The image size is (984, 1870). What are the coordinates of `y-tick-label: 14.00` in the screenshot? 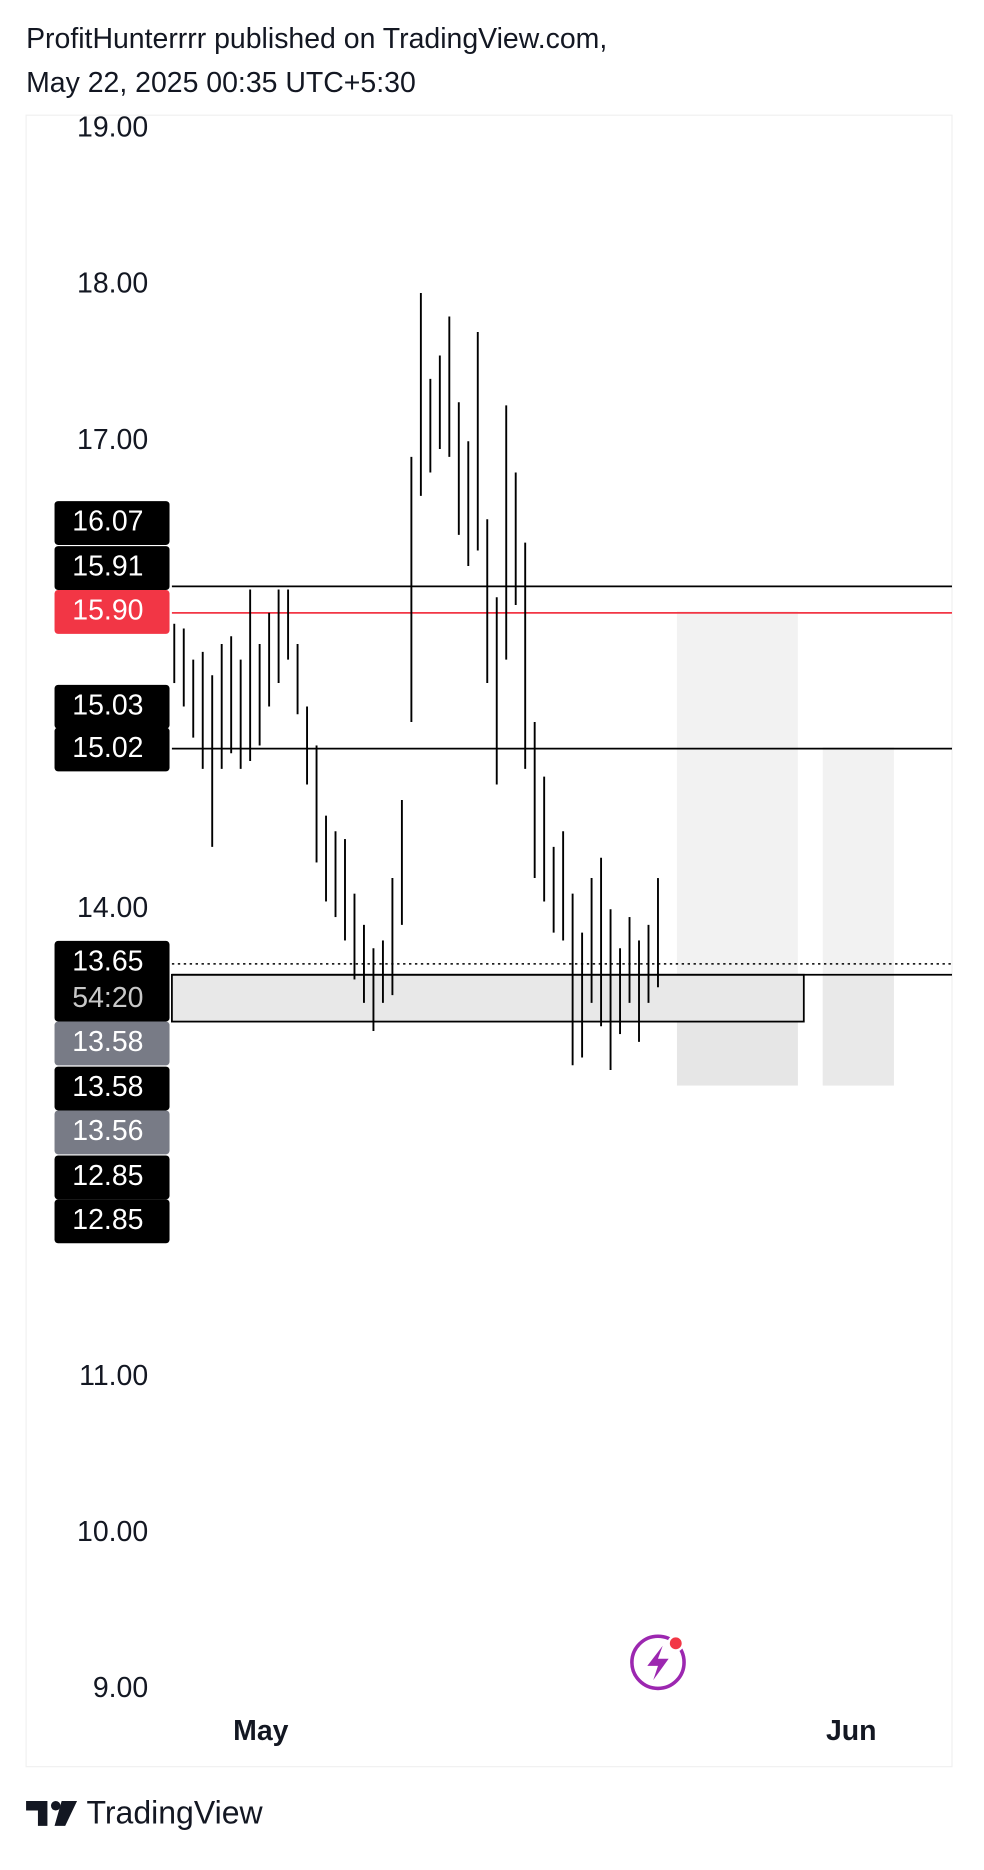 It's located at (112, 908).